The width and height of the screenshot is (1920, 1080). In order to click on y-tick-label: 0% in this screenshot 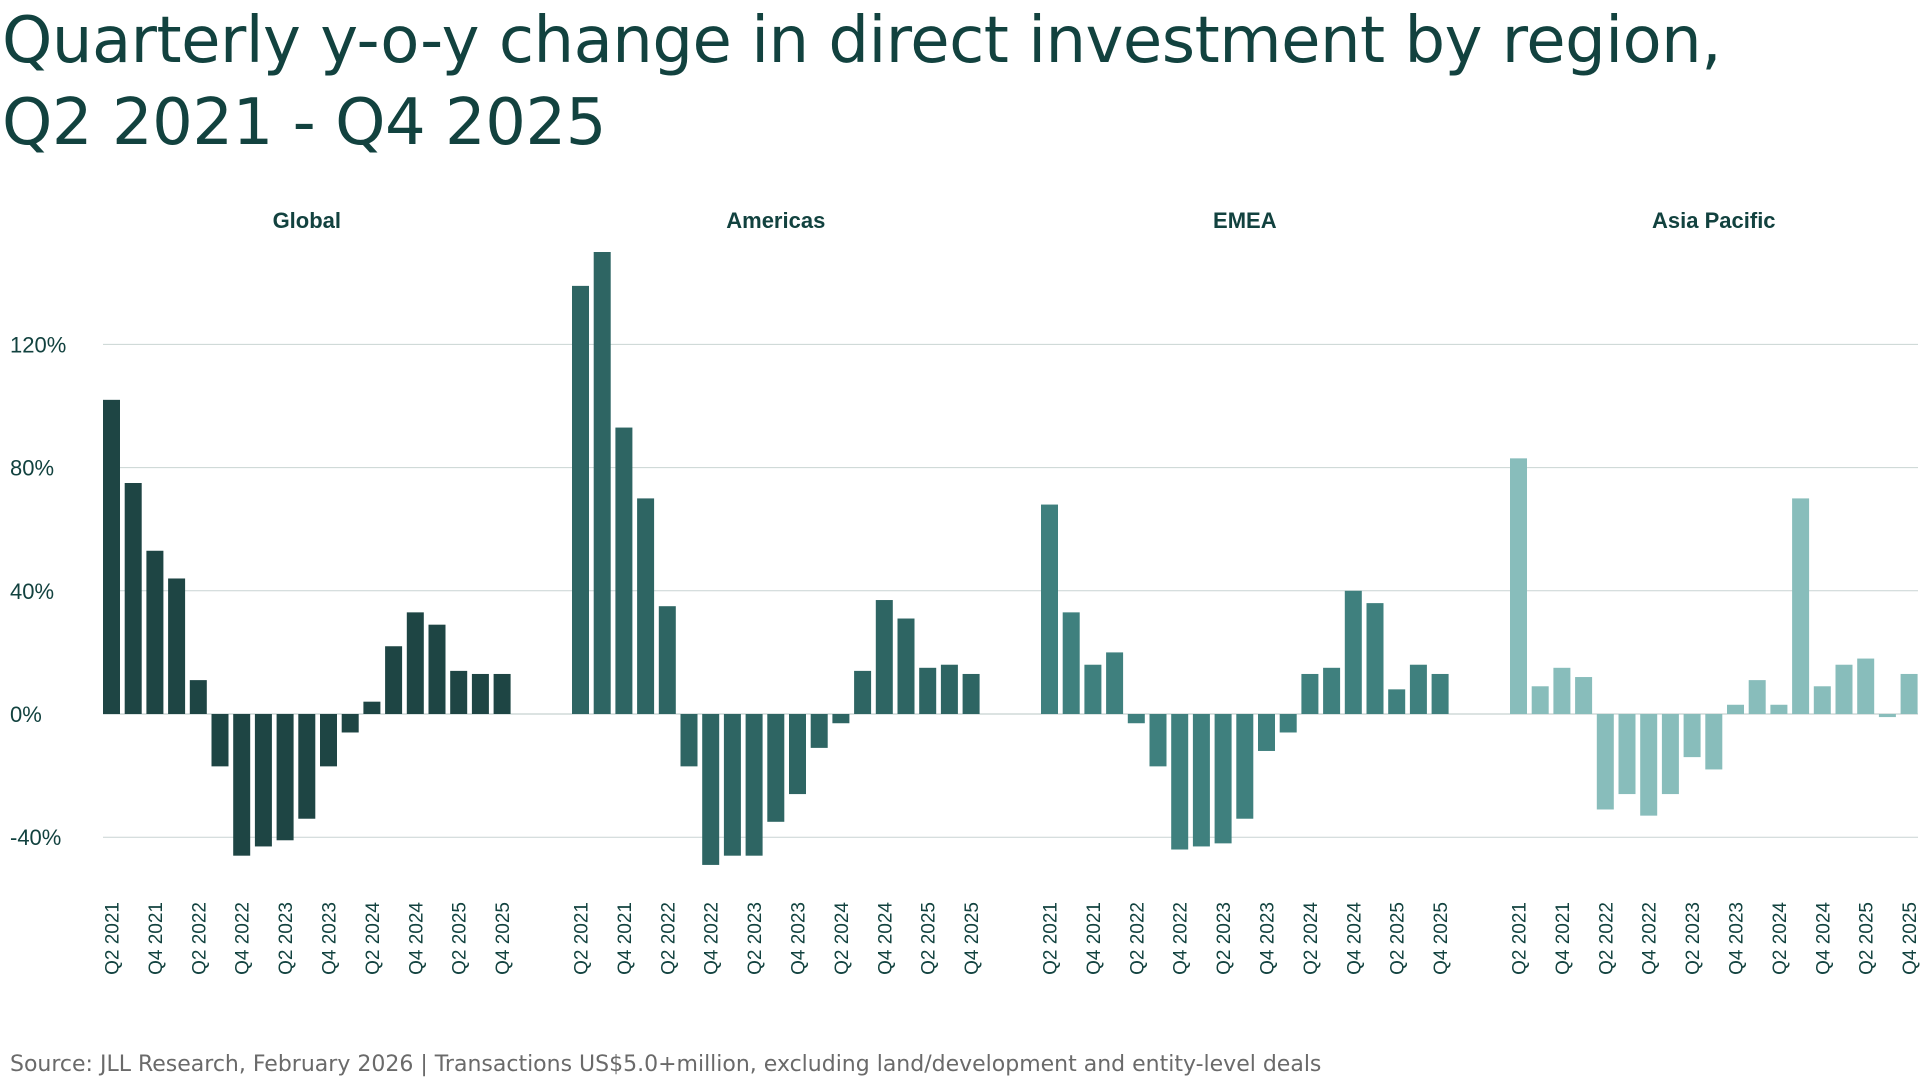, I will do `click(26, 714)`.